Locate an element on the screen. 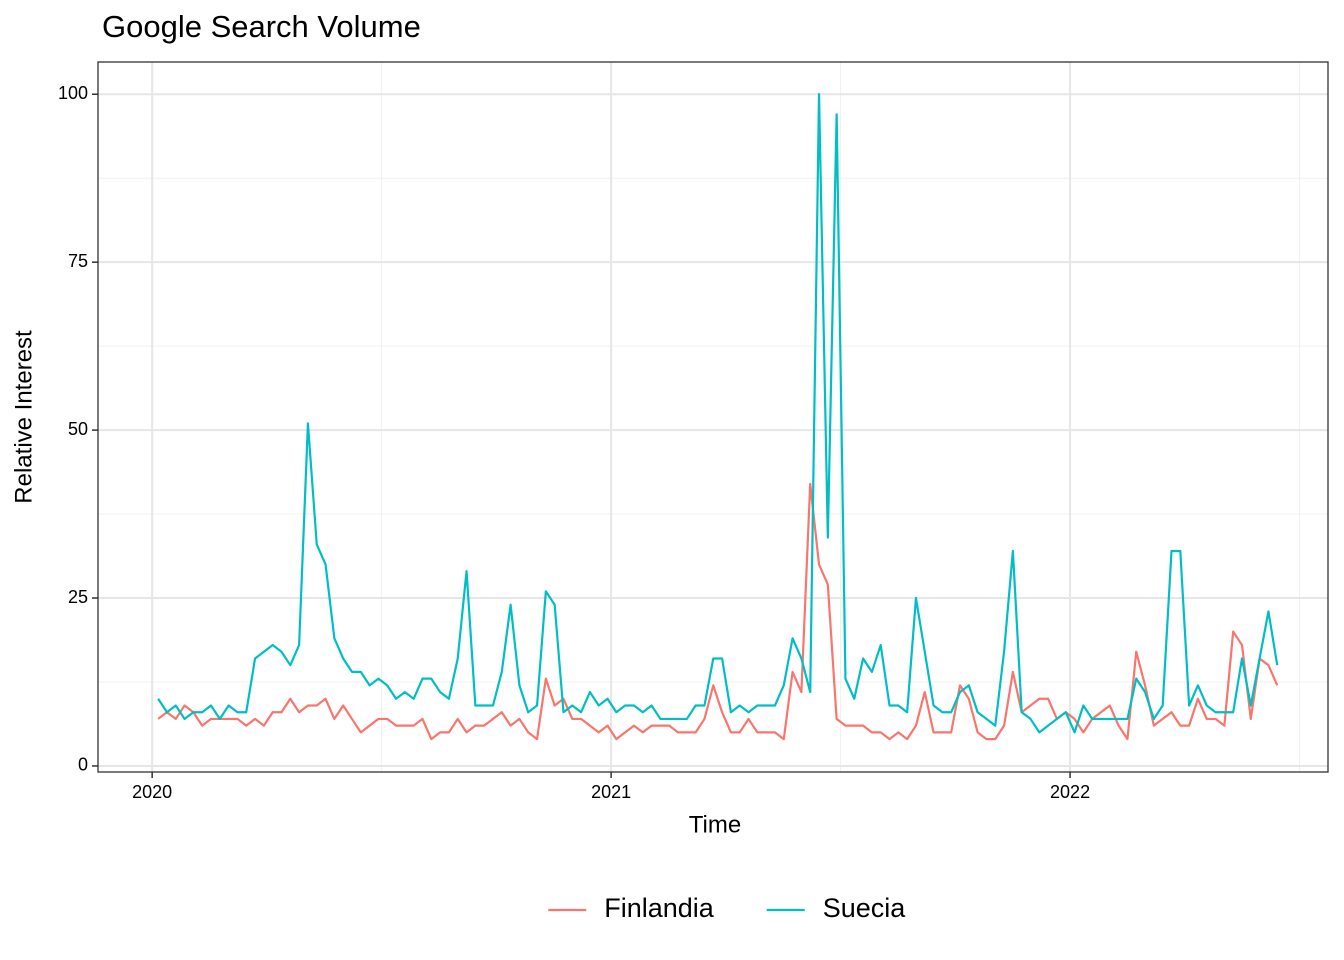  y-tick-label: 75 is located at coordinates (78, 261).